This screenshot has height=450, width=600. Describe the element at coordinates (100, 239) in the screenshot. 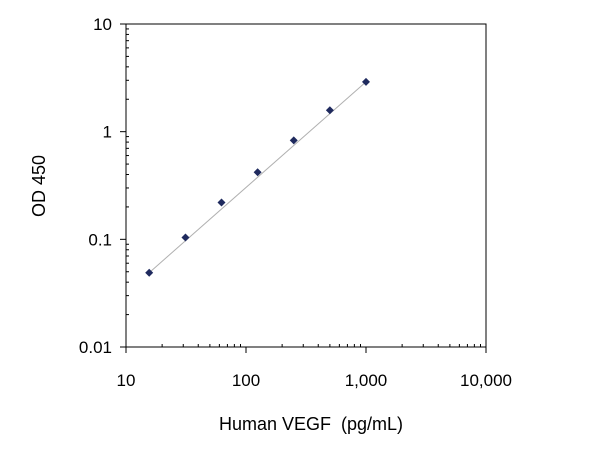

I see `y-tick-label: 0.1` at that location.